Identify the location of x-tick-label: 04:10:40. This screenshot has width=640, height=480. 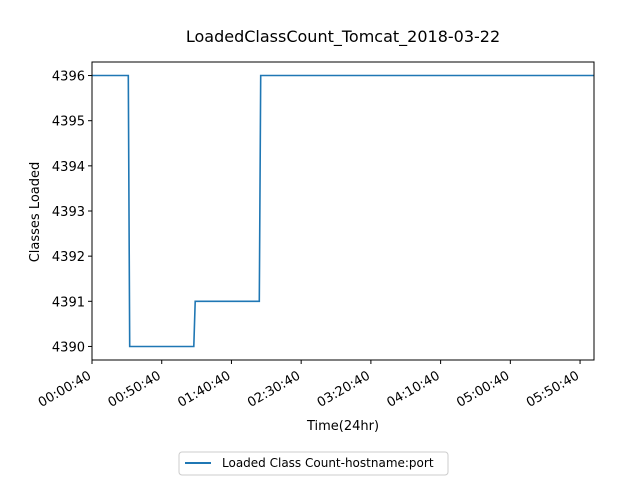
(414, 389).